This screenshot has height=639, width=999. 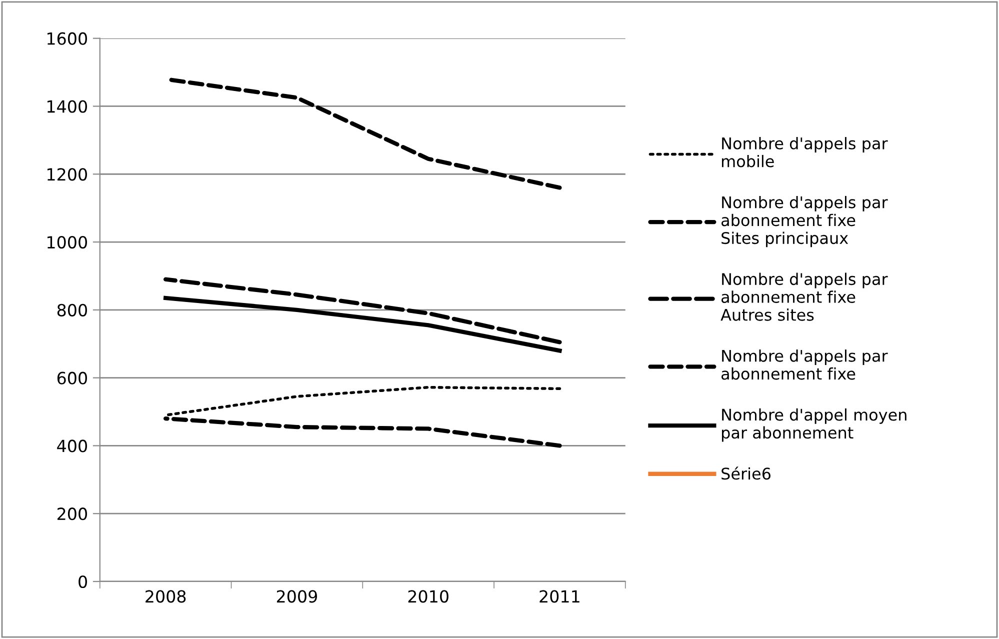 I want to click on x-tick-label: 2009, so click(x=296, y=596).